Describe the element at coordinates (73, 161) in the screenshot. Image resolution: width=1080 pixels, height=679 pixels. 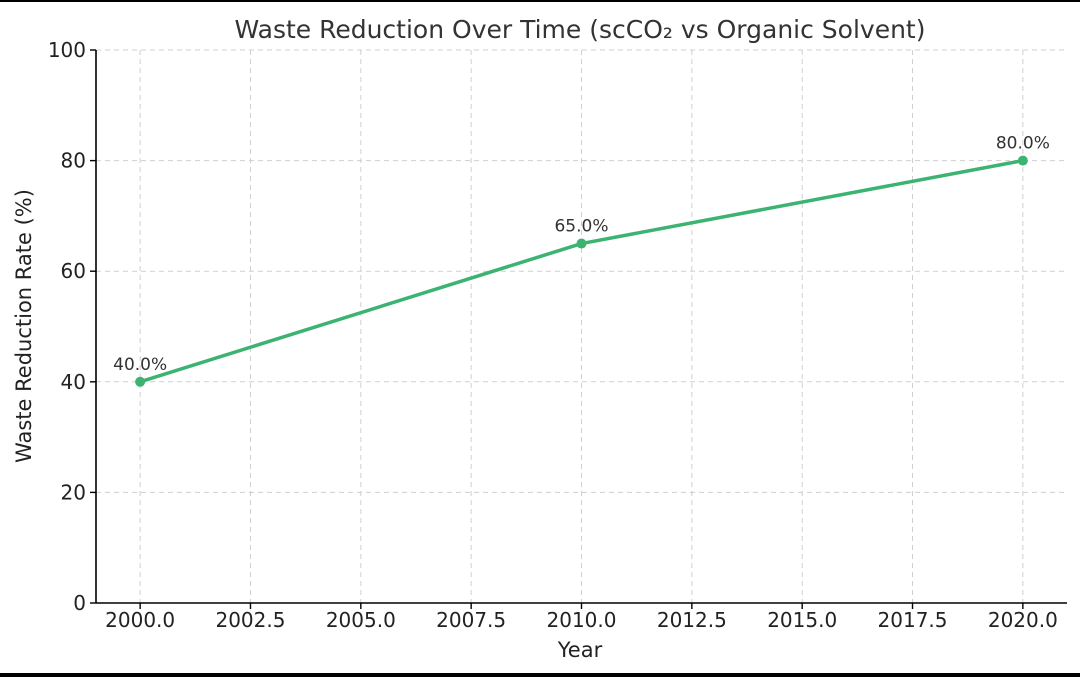
I see `y-tick-label: 80` at that location.